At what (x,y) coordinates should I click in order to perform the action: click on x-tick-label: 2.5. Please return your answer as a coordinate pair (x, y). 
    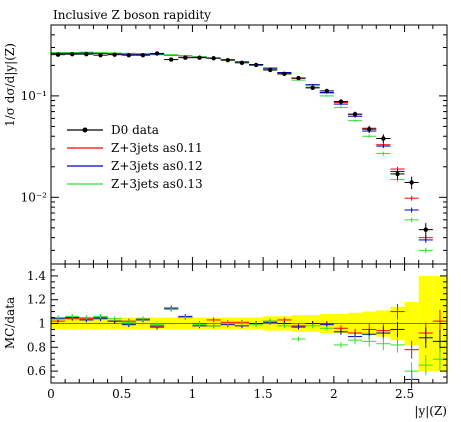
    Looking at the image, I should click on (404, 394).